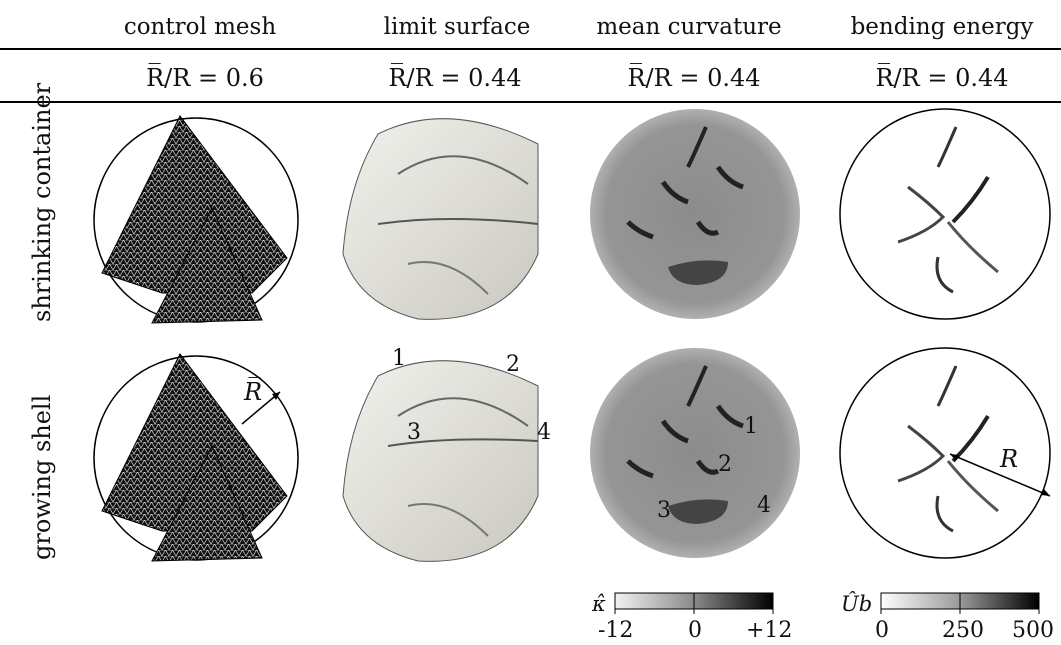 The width and height of the screenshot is (1061, 645). I want to click on kappa-colorbar-label: κ̂, so click(599, 604).